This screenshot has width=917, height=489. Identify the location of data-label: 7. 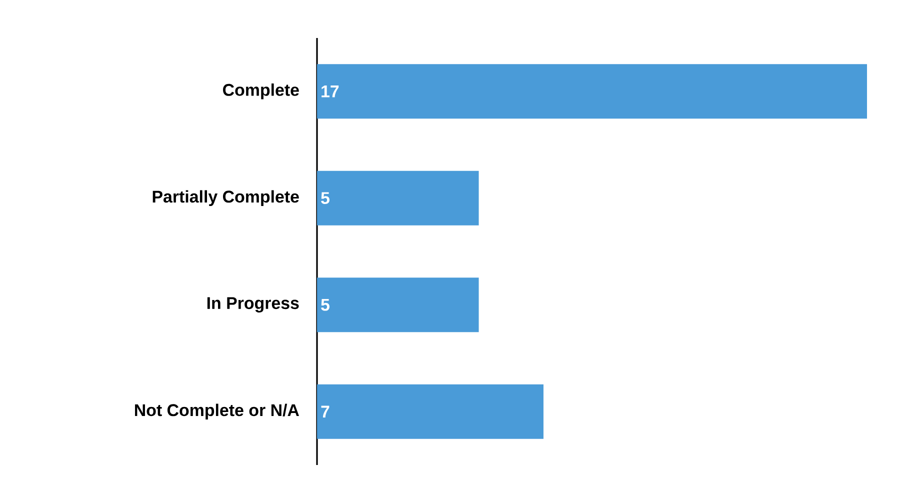
(325, 412).